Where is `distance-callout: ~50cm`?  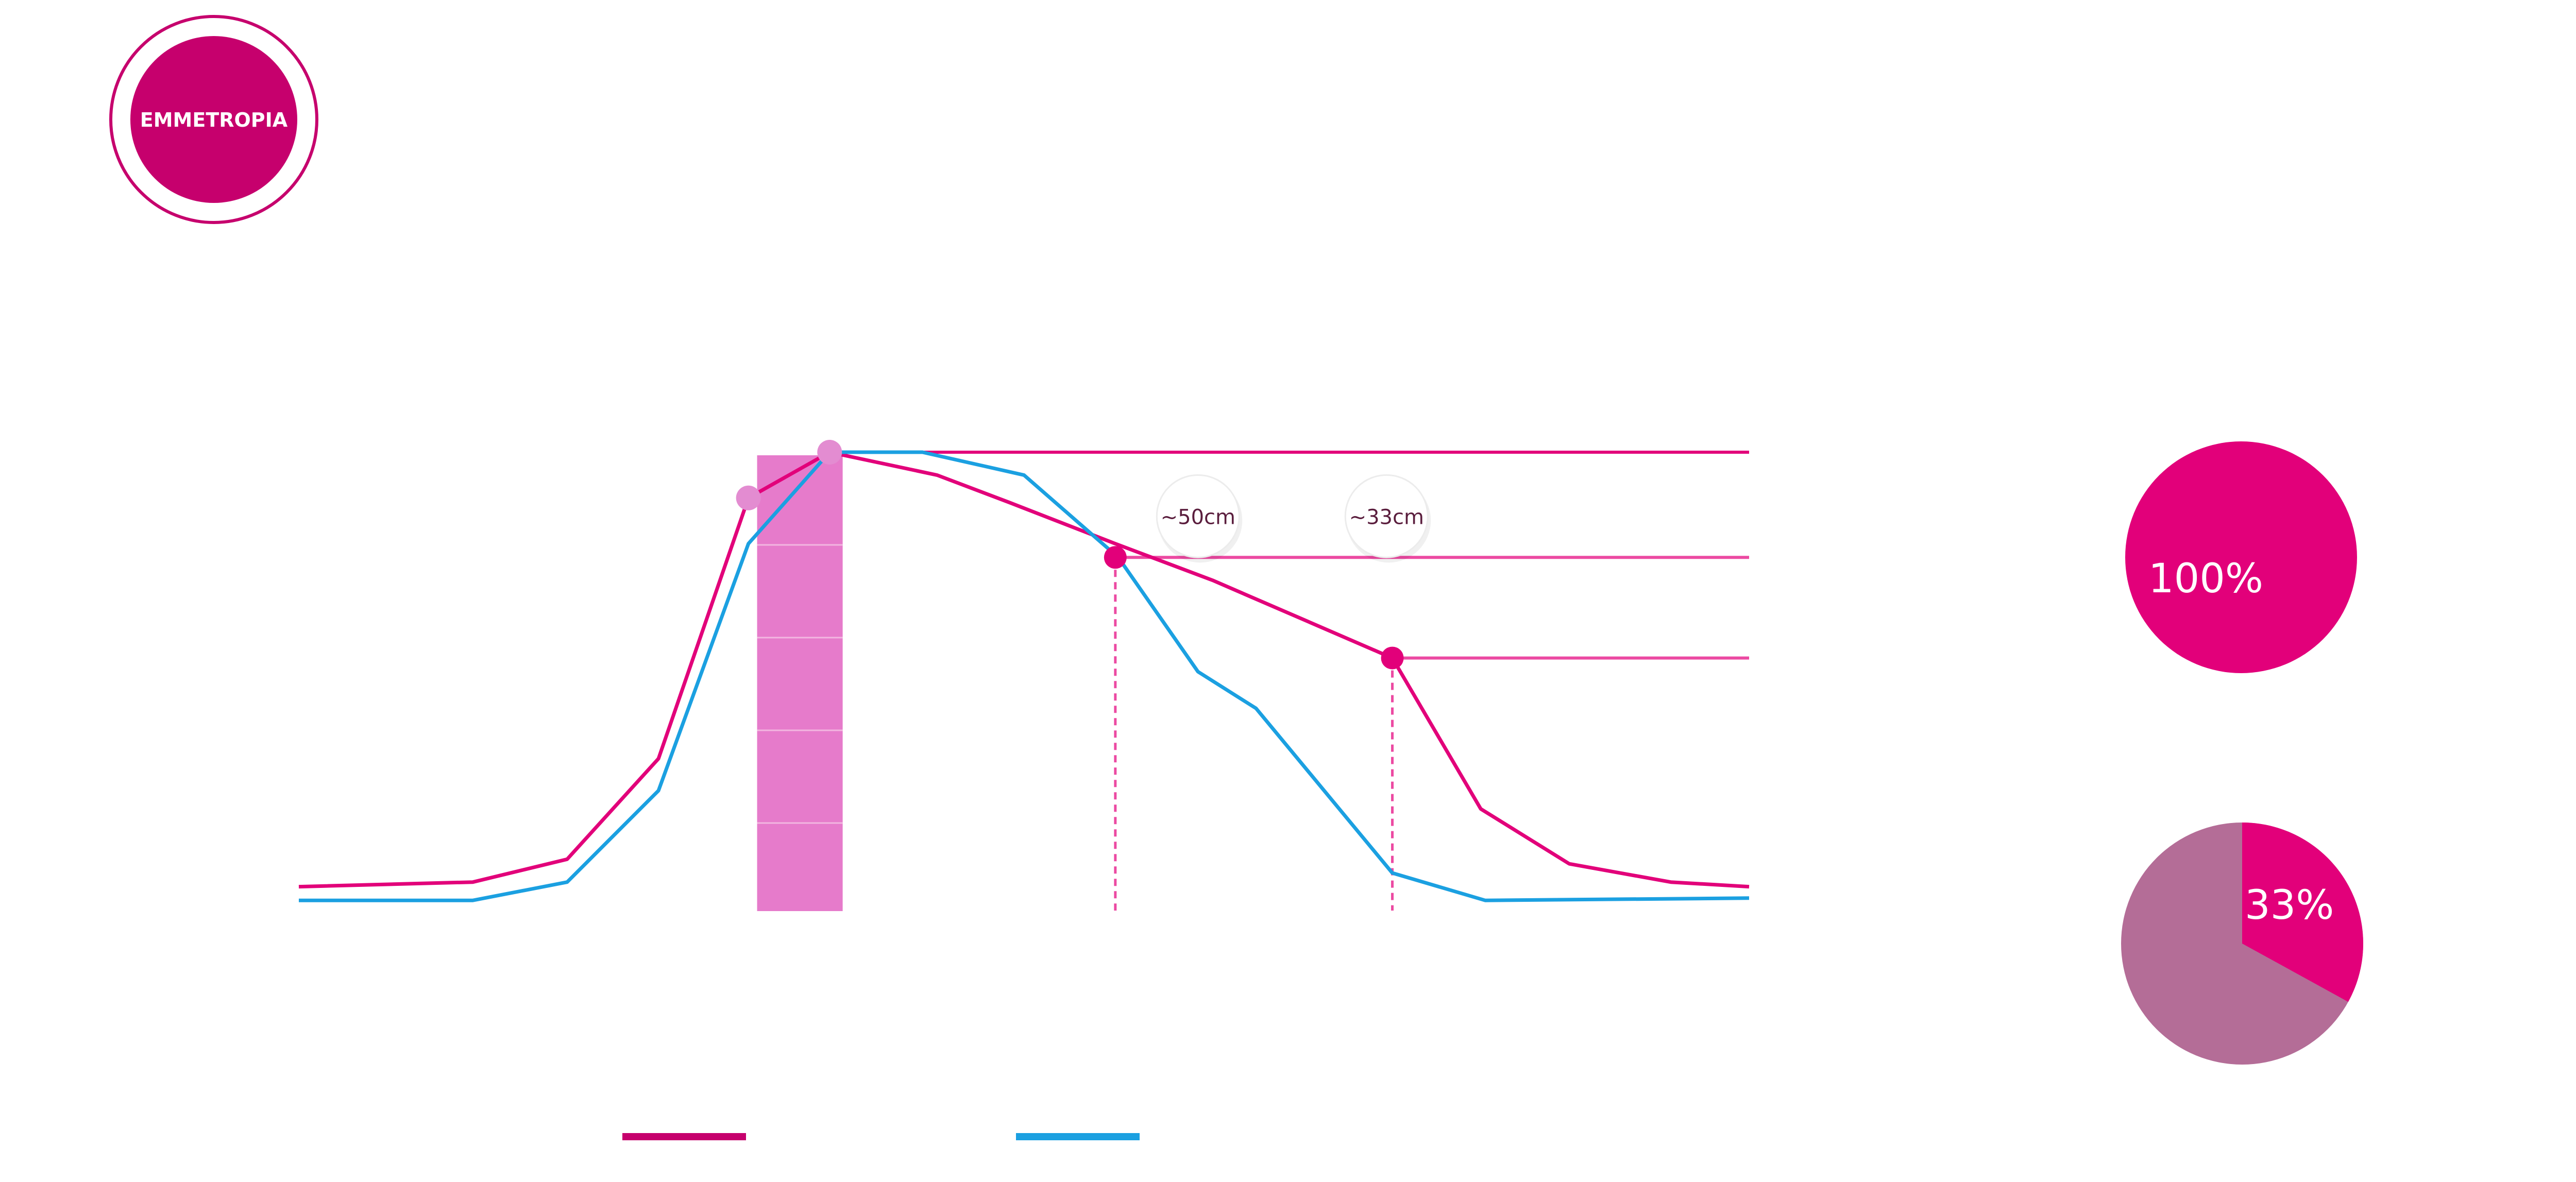
distance-callout: ~50cm is located at coordinates (1199, 518).